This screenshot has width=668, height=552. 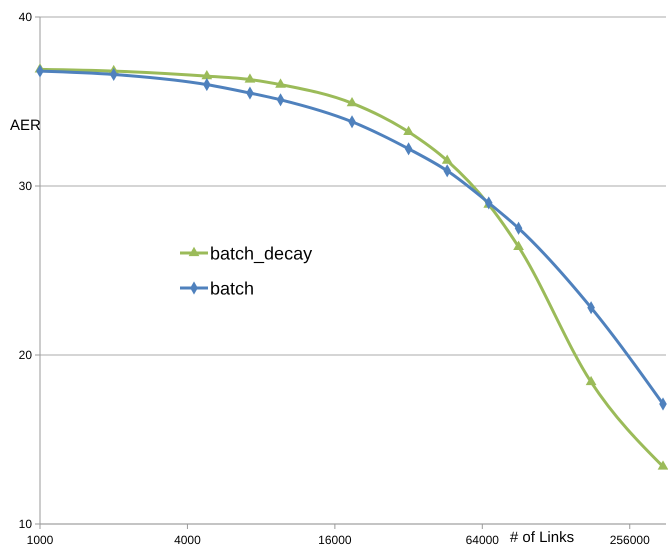 I want to click on y-tick-label: 30, so click(x=25, y=186).